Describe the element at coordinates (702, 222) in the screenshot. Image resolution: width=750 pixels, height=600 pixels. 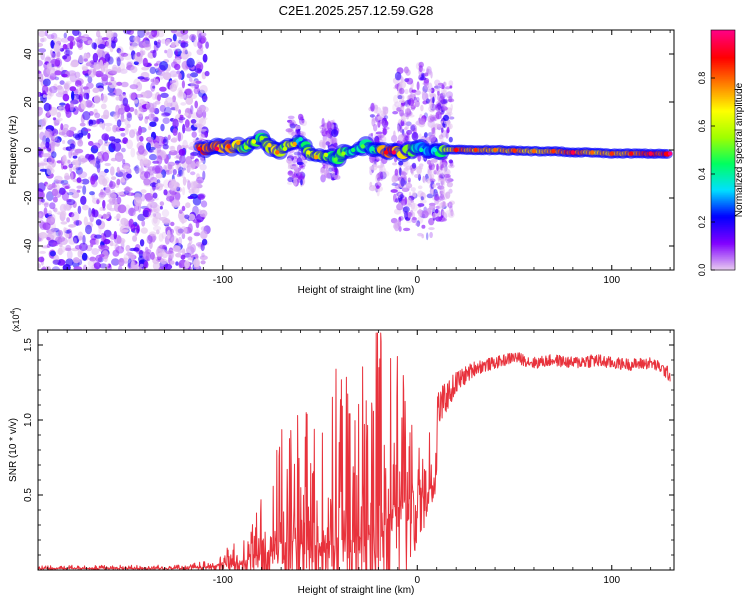
I see `colorbar-tick-label: 0.2` at that location.